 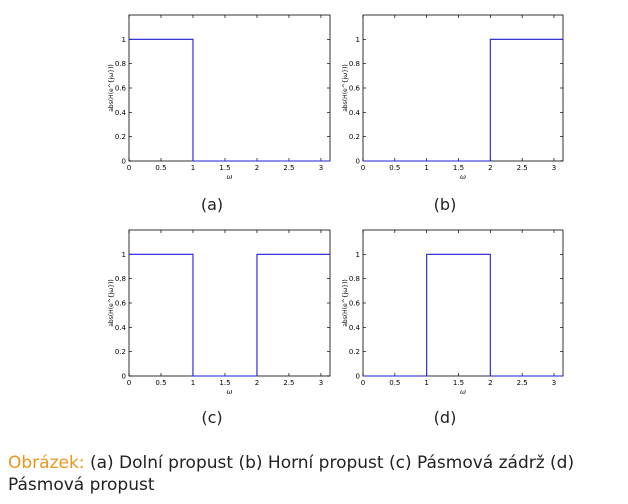 I want to click on y-tick-label-b: 0, so click(x=358, y=162).